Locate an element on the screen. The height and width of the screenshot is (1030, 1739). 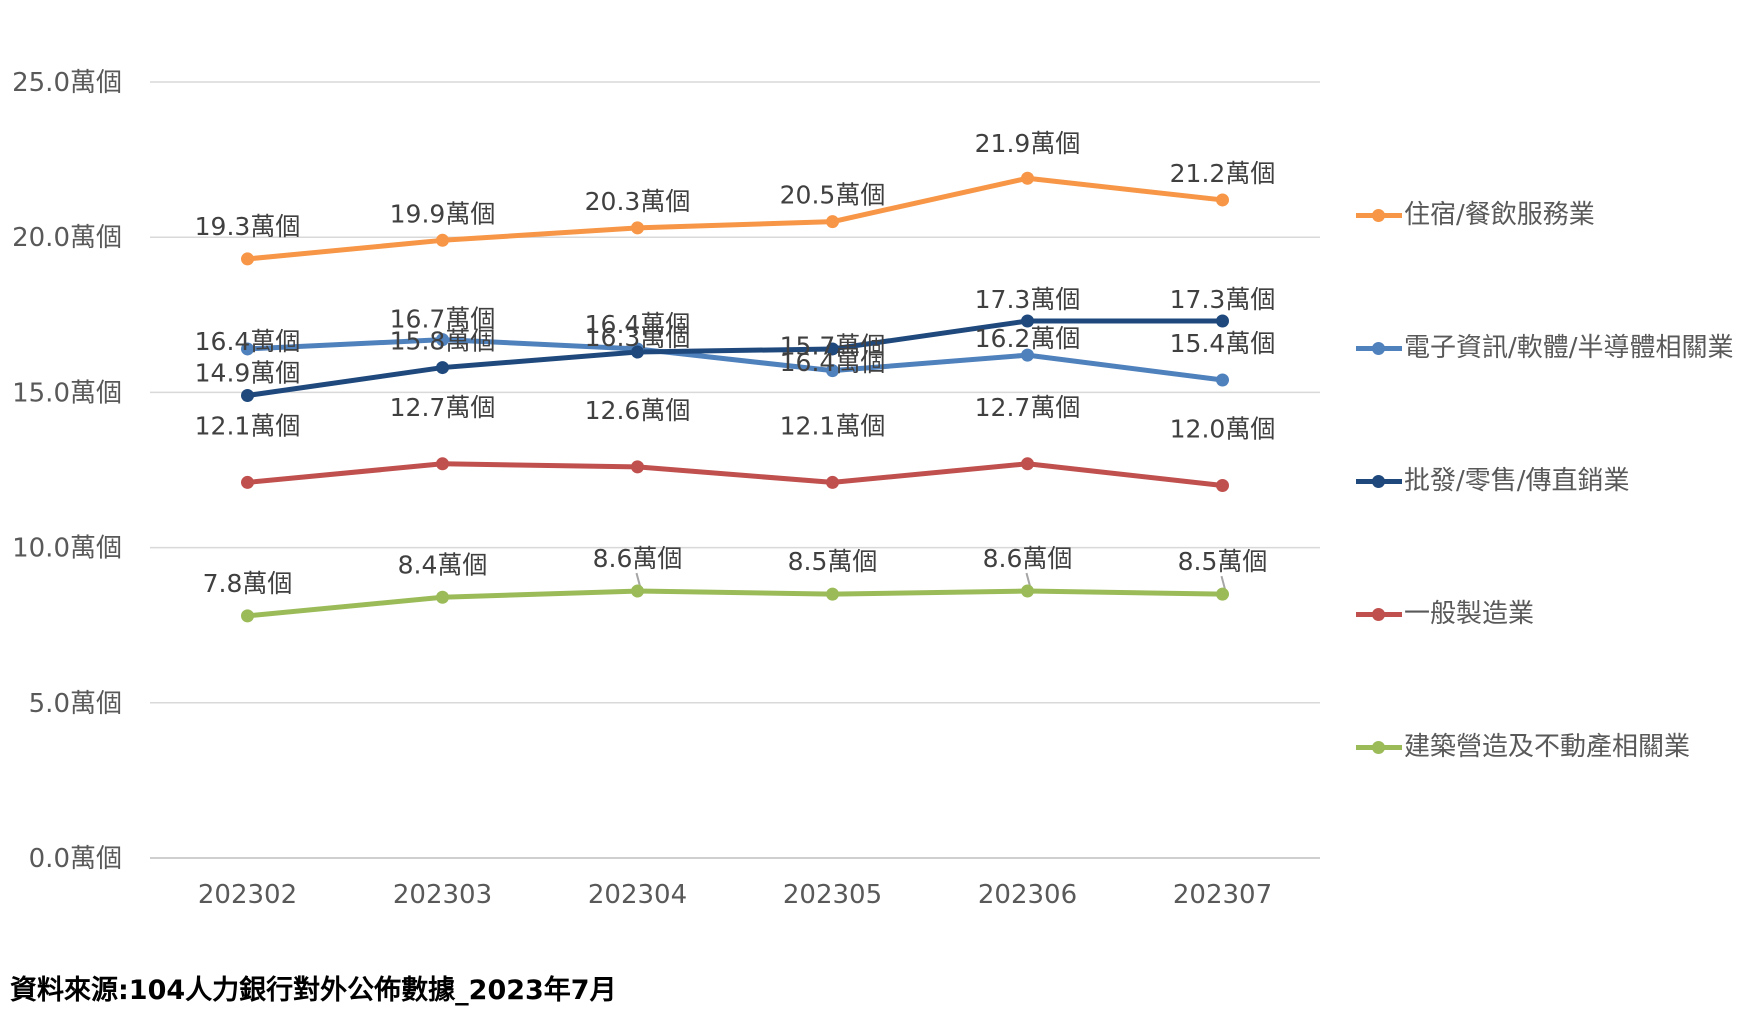
legend-item-accommodation-food-service: 住宿/餐飲服務業 is located at coordinates (1475, 215).